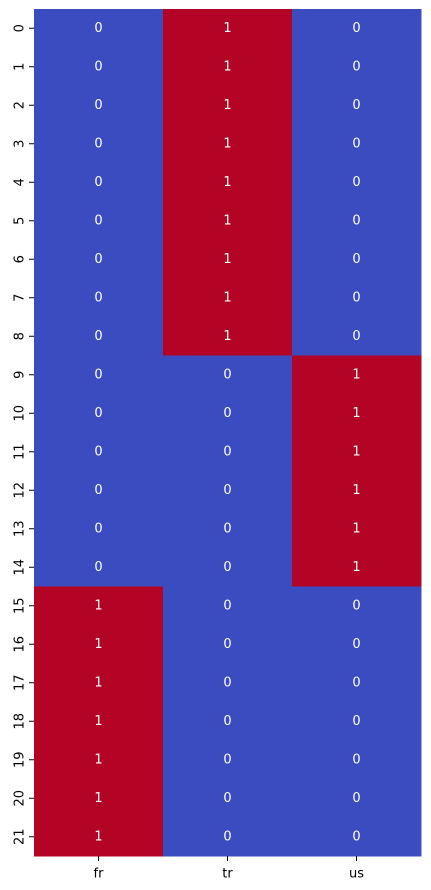 The image size is (431, 890). I want to click on y-tick-label: 18, so click(20, 721).